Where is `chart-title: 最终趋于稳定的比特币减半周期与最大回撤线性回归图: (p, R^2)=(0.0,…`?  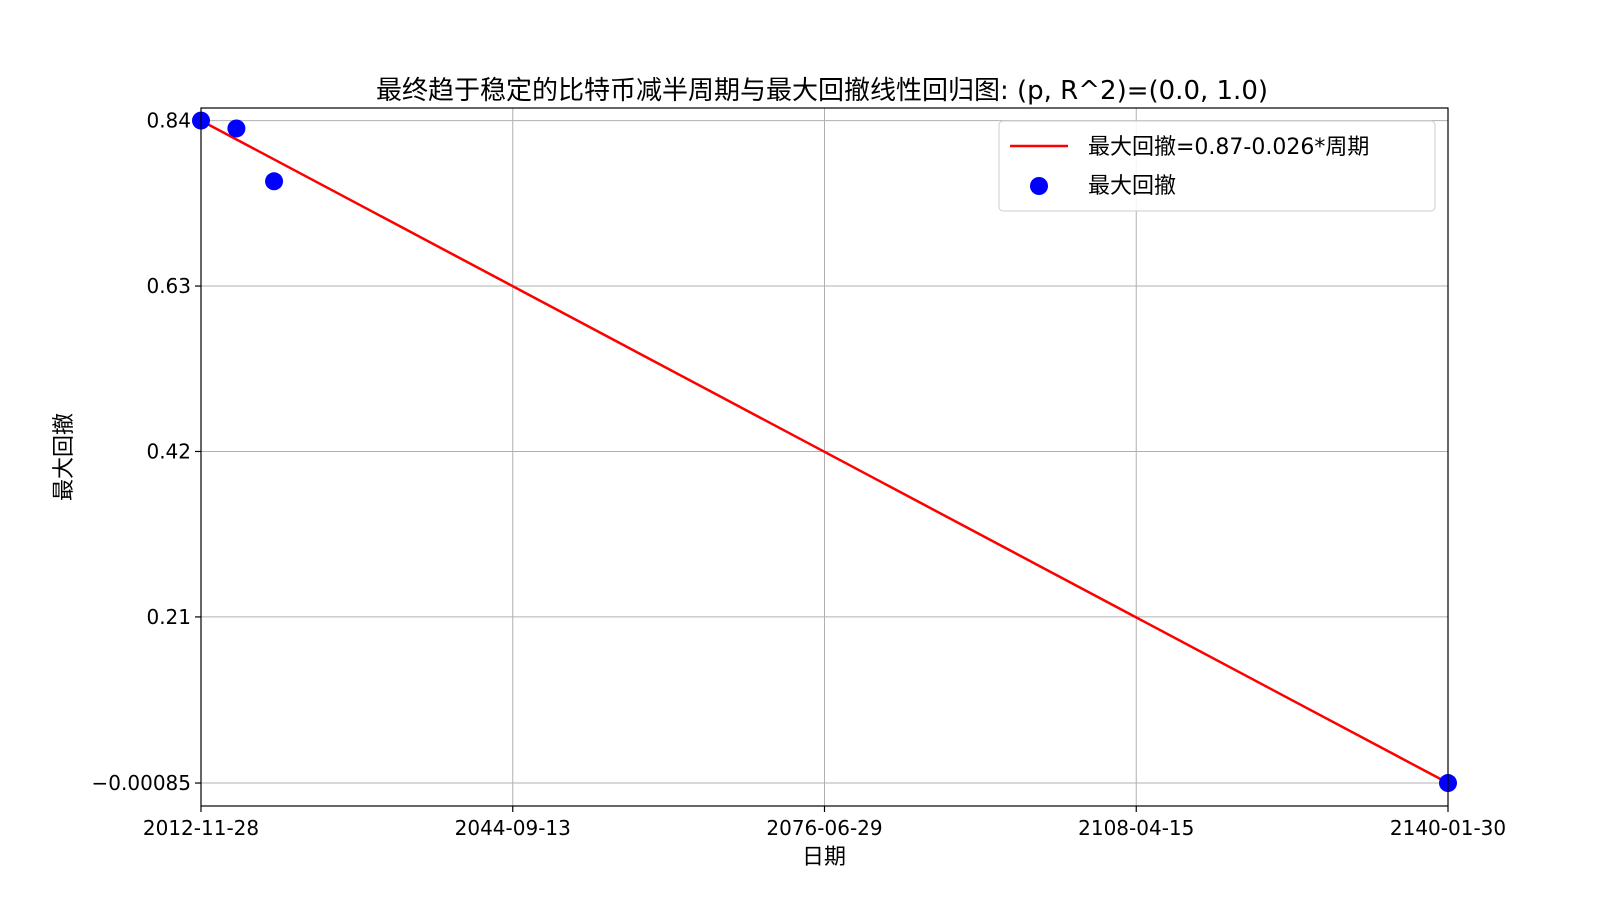
chart-title: 最终趋于稳定的比特币减半周期与最大回撤线性回归图: (p, R^2)=(0.0,… is located at coordinates (822, 91).